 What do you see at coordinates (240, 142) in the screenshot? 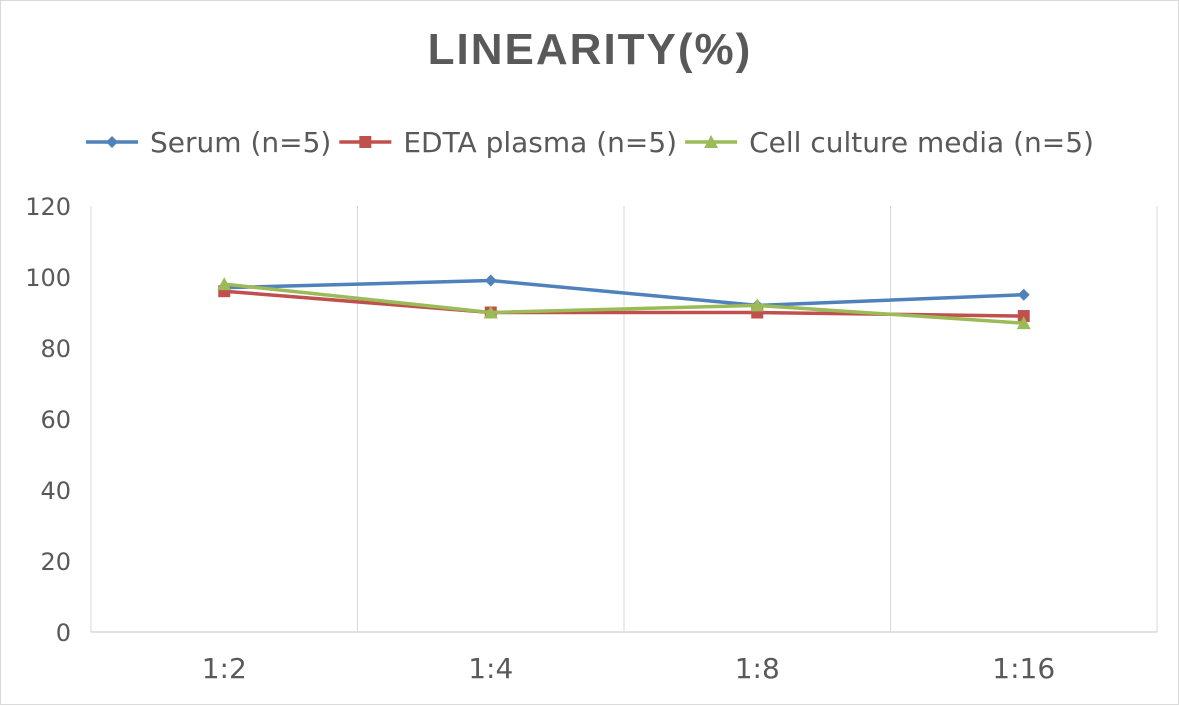
I see `legend-label: Serum (n=5)` at bounding box center [240, 142].